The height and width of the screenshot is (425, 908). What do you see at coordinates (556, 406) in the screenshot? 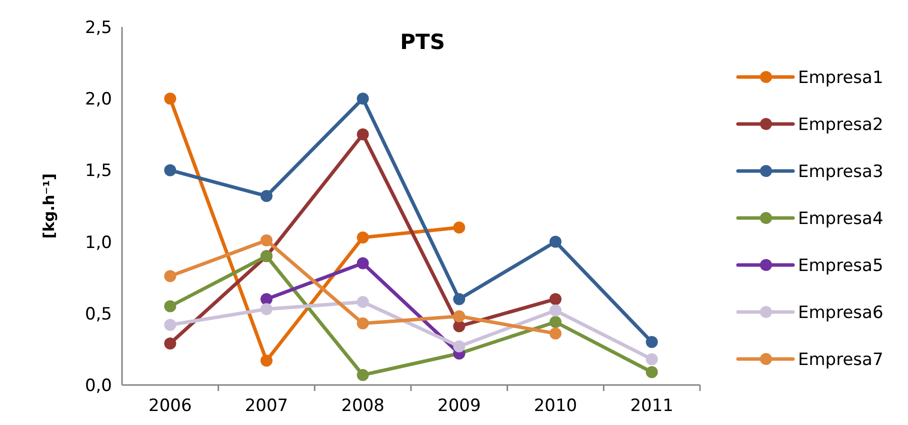
I see `x-tick-label: 2010` at bounding box center [556, 406].